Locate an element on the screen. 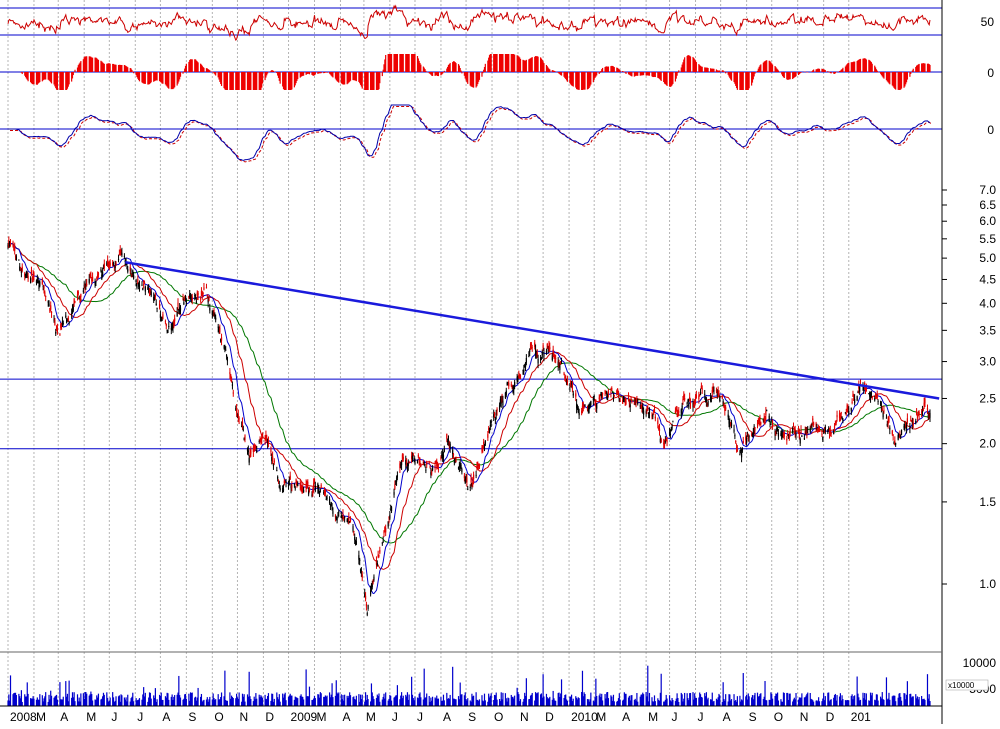 The image size is (1000, 729). price-tick-label: 3.0 is located at coordinates (987, 362).